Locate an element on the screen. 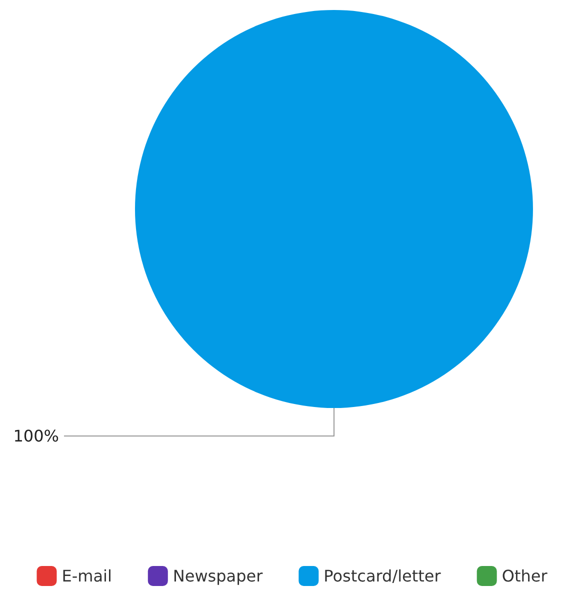  legend-label: E-mail is located at coordinates (87, 576).